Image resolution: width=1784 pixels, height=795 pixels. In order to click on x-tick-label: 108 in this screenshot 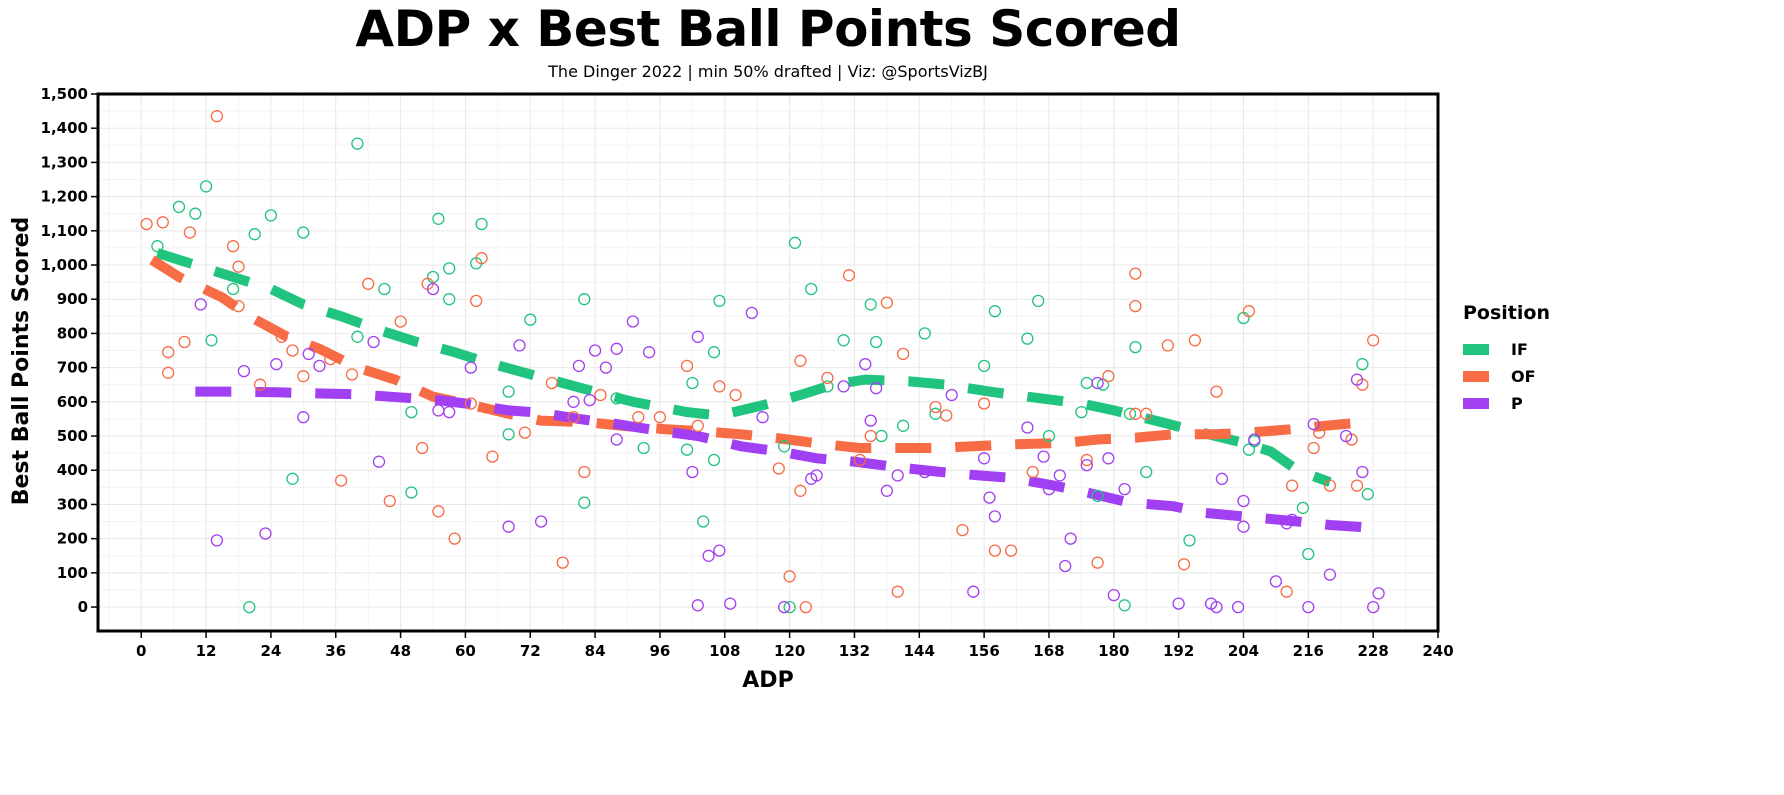, I will do `click(724, 651)`.